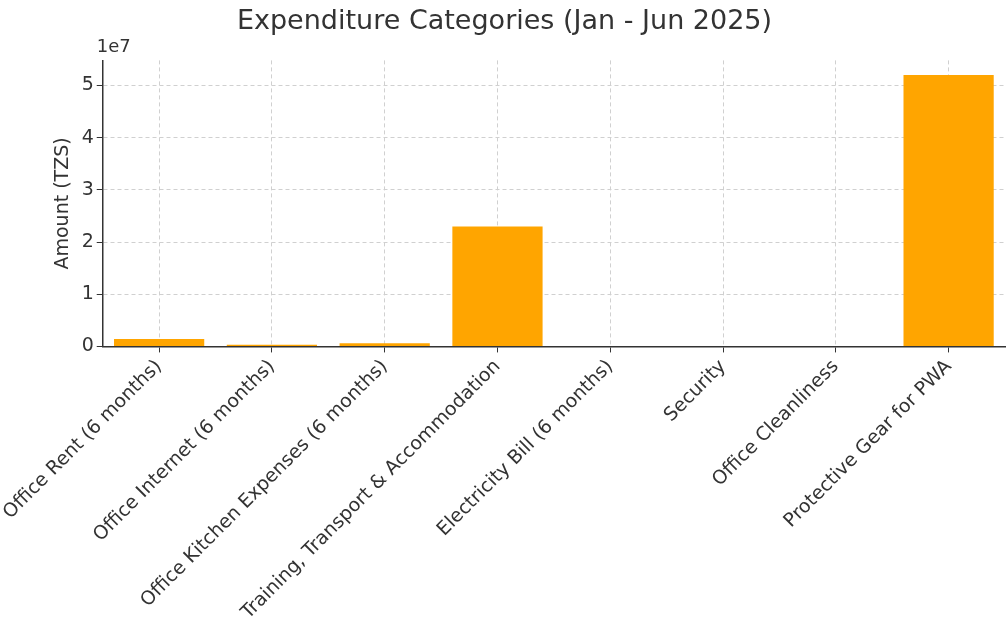  I want to click on y-tick-label: 5, so click(87, 83).